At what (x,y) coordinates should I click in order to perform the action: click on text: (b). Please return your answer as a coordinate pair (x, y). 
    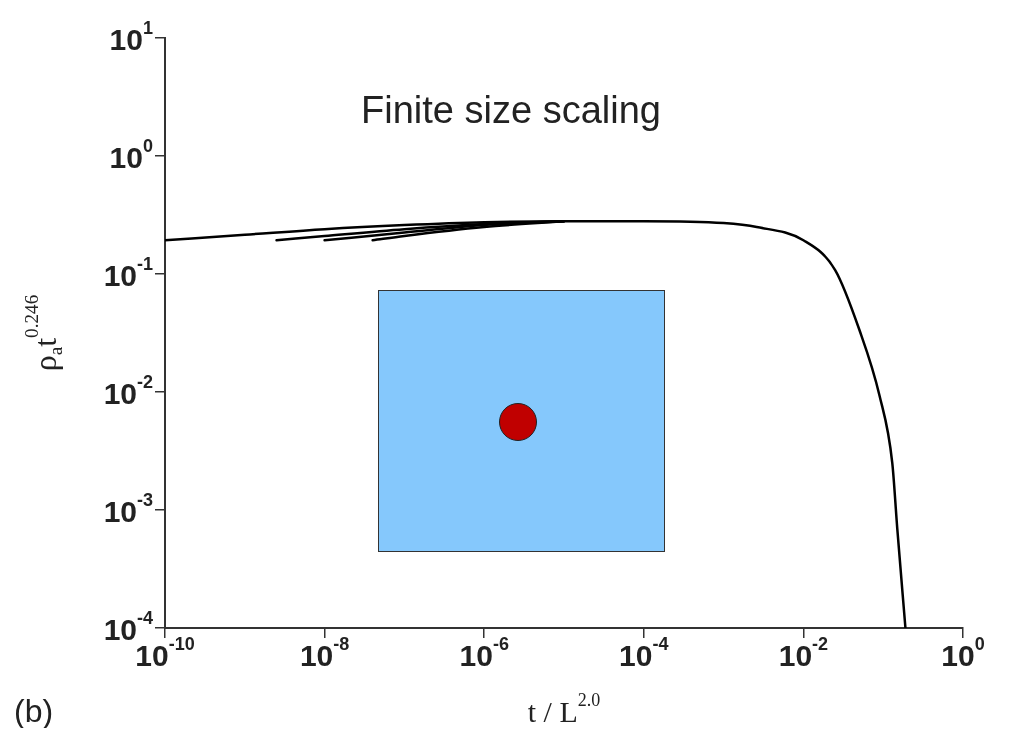
    Looking at the image, I should click on (34, 711).